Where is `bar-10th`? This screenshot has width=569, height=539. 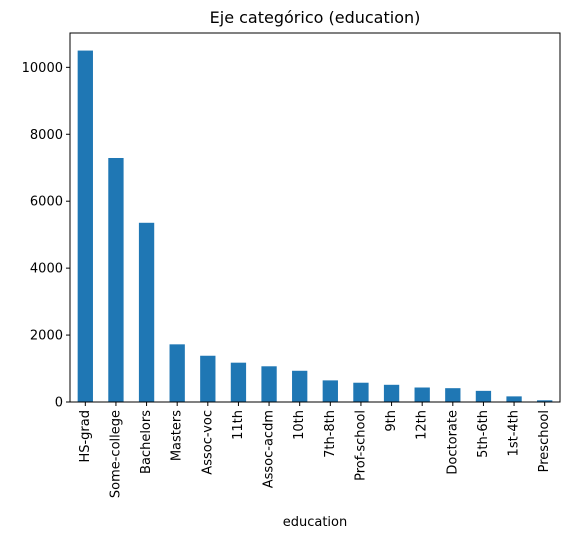 bar-10th is located at coordinates (300, 386).